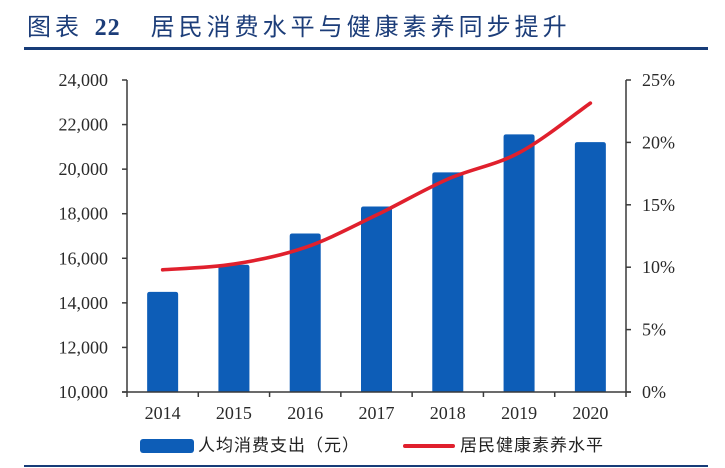  Describe the element at coordinates (366, 48) in the screenshot. I see `title-divider` at that location.